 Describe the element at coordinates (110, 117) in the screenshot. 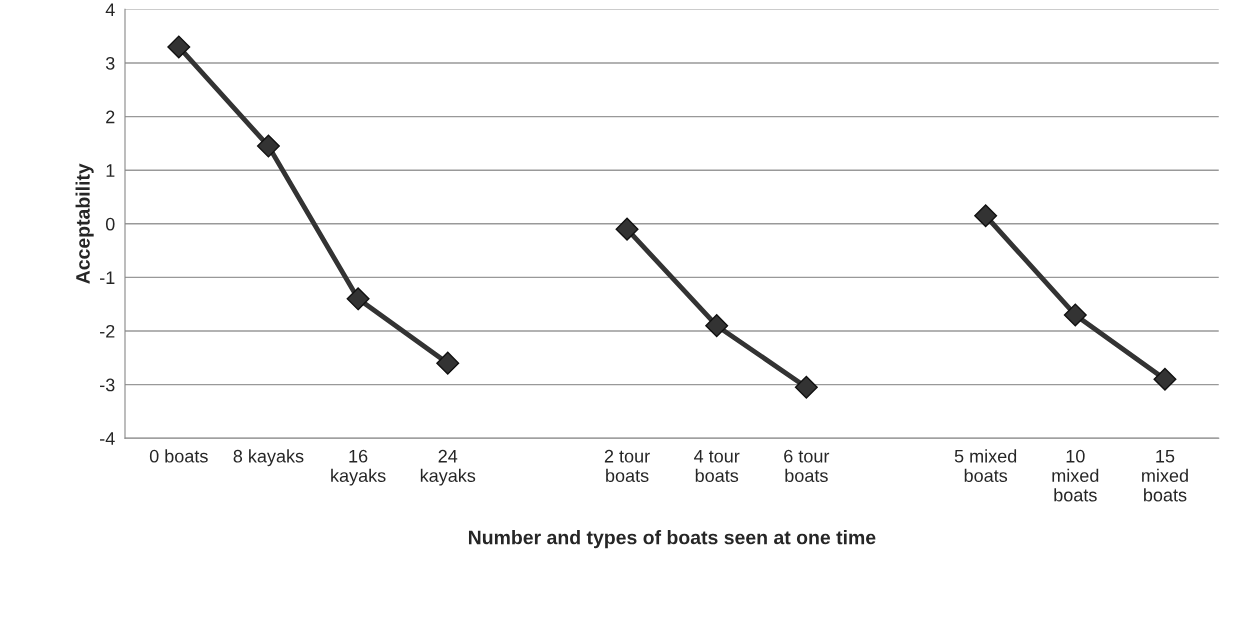

I see `y-tick-label: 2` at that location.